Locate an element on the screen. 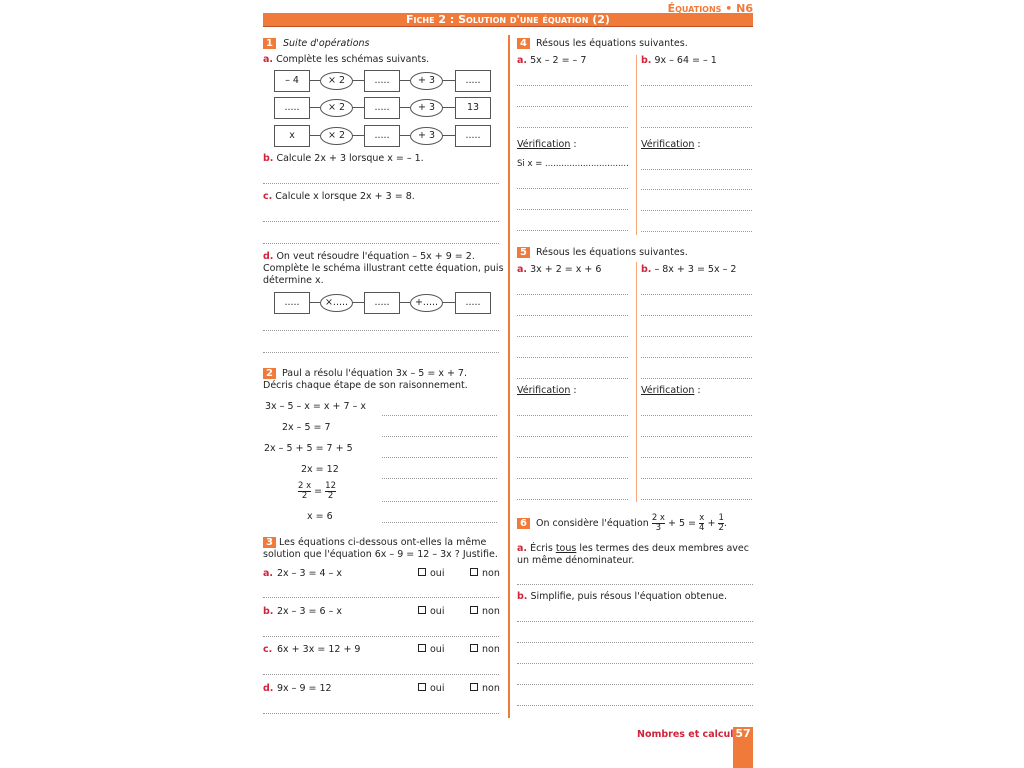  ex1-heading: 1 Suite d'opérations is located at coordinates (316, 43).